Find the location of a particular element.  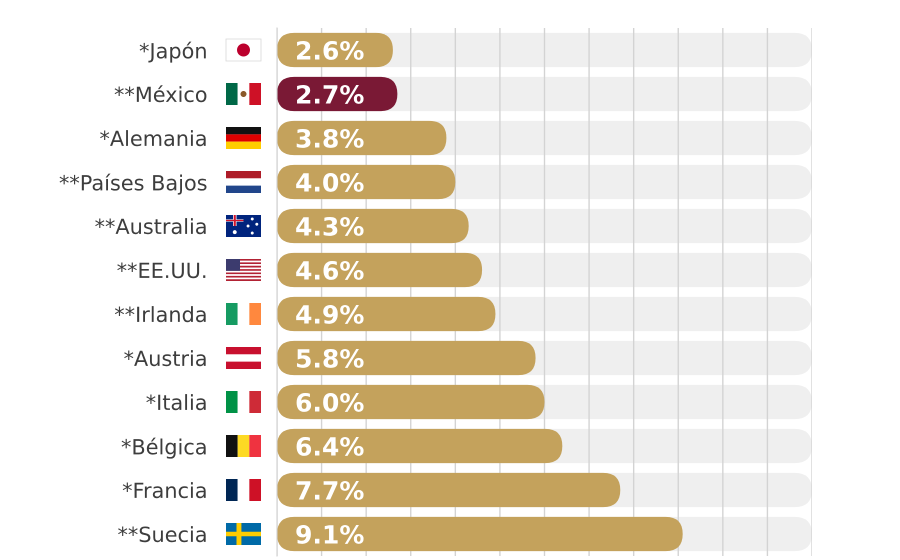

data-label: 3.8% is located at coordinates (330, 138).